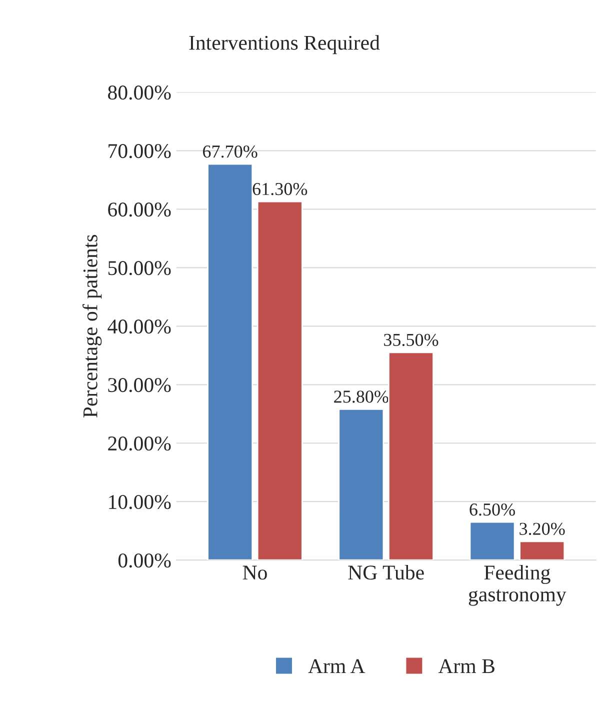  I want to click on y-tick-label: 80.00%, so click(139, 93).